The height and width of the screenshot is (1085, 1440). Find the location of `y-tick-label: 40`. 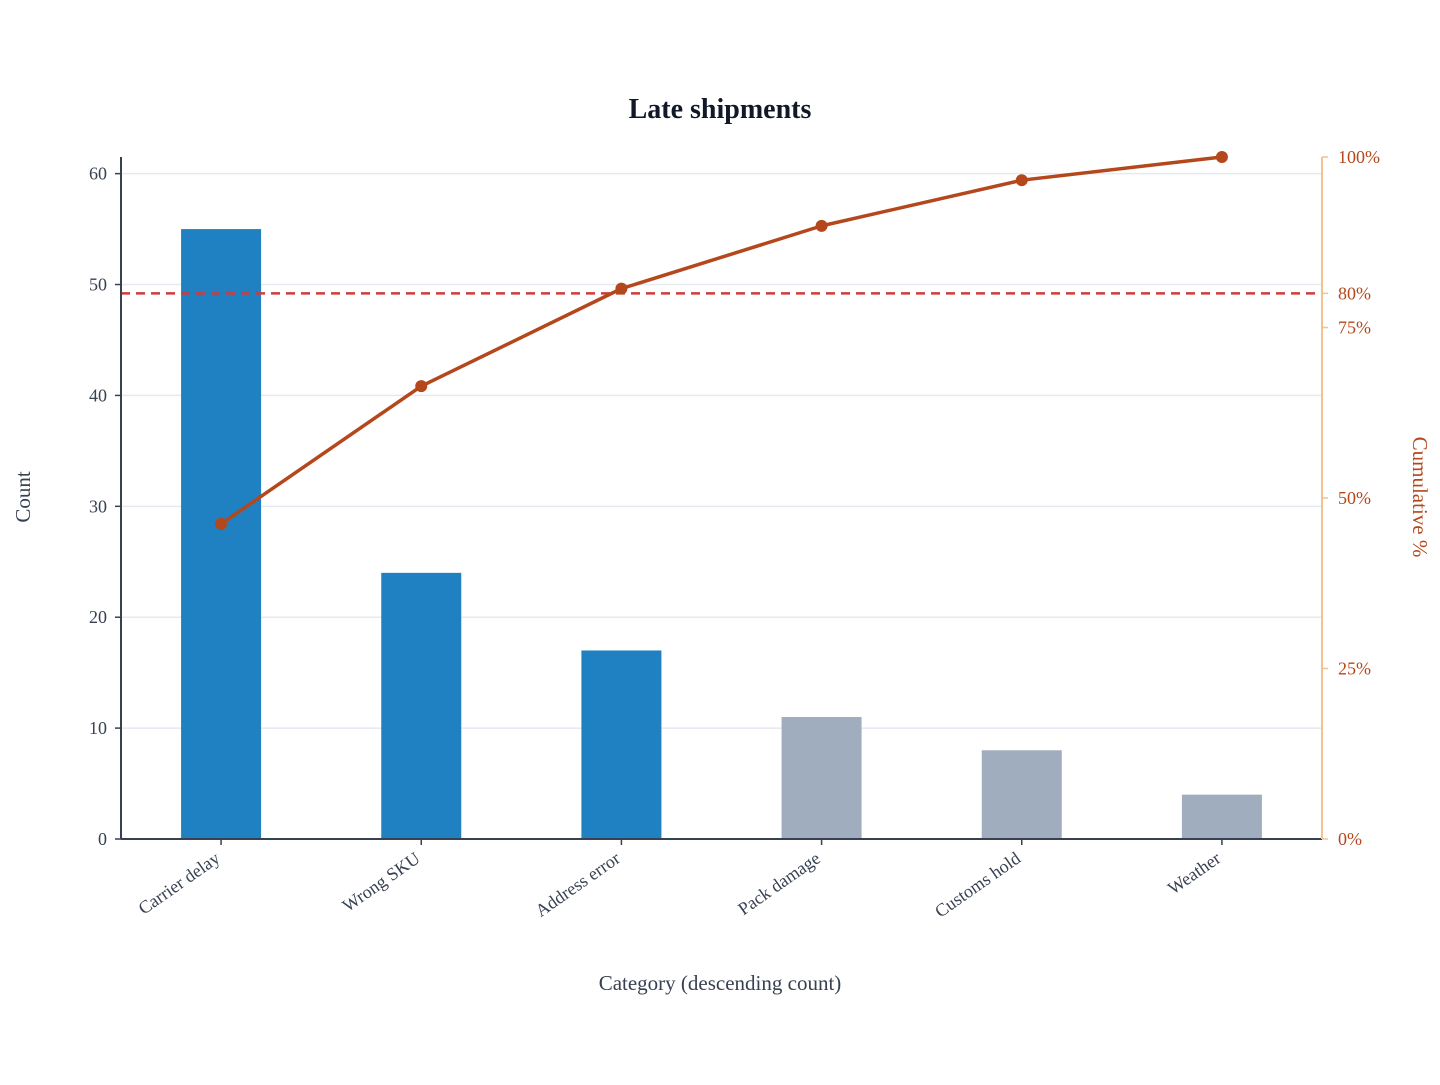

y-tick-label: 40 is located at coordinates (98, 395).